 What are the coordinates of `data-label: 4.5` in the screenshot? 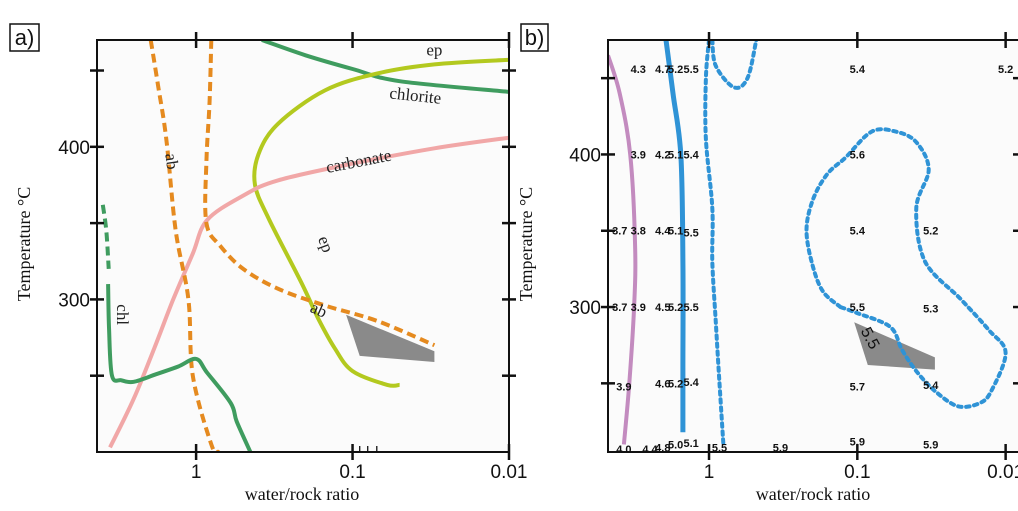 It's located at (662, 308).